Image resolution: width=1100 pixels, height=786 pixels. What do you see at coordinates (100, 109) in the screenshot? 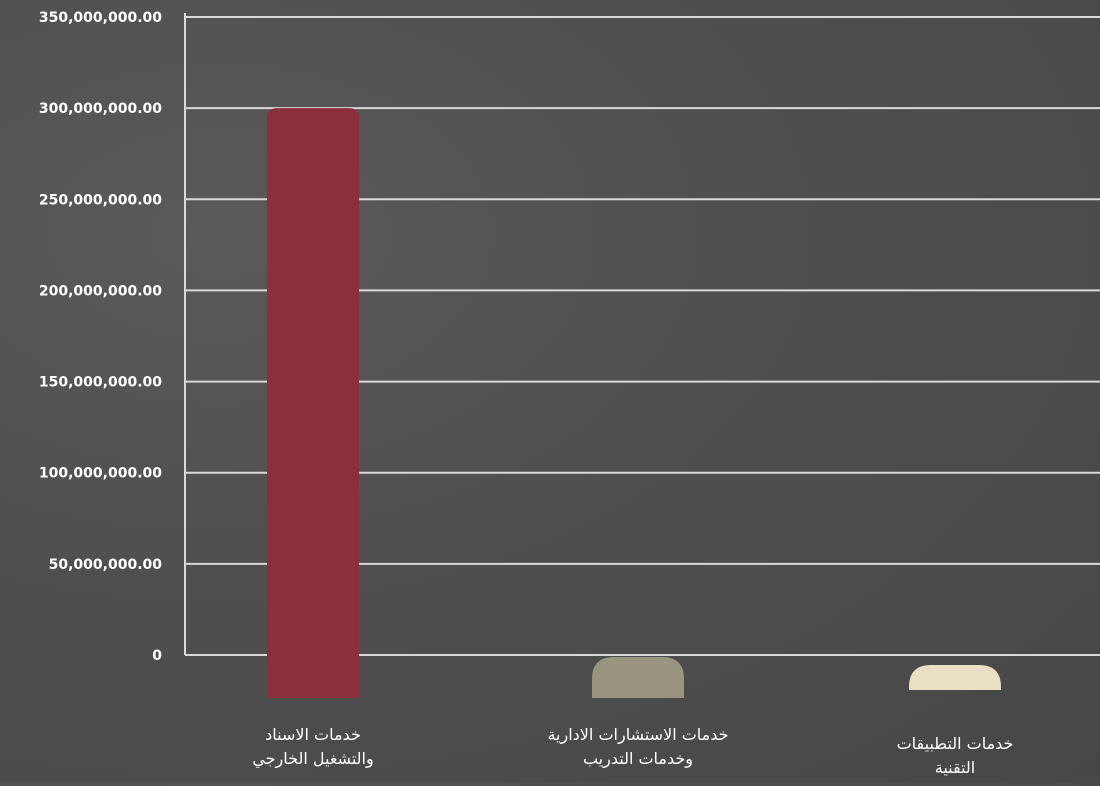
I see `y-tick-label: 300,000,000.00` at bounding box center [100, 109].